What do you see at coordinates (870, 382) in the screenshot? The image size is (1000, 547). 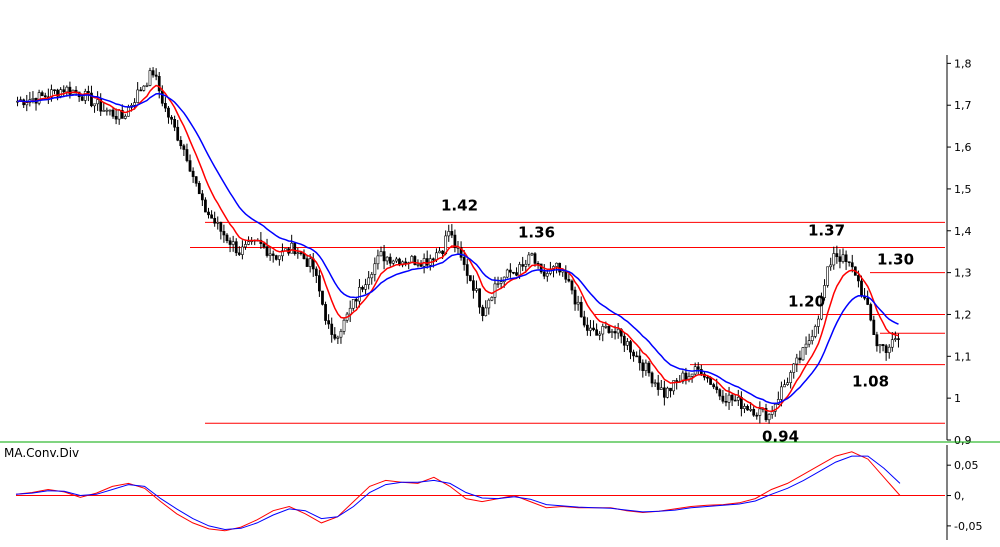 I see `level-label: 1.08` at bounding box center [870, 382].